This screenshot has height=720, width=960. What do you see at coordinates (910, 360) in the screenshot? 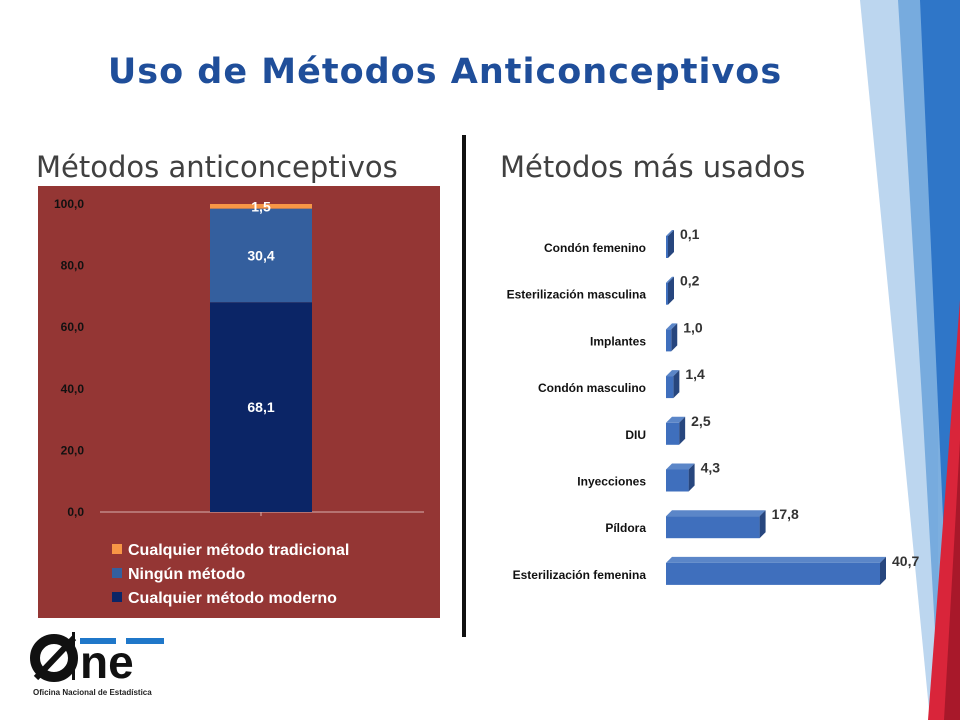
I see `decorative-stripes` at bounding box center [910, 360].